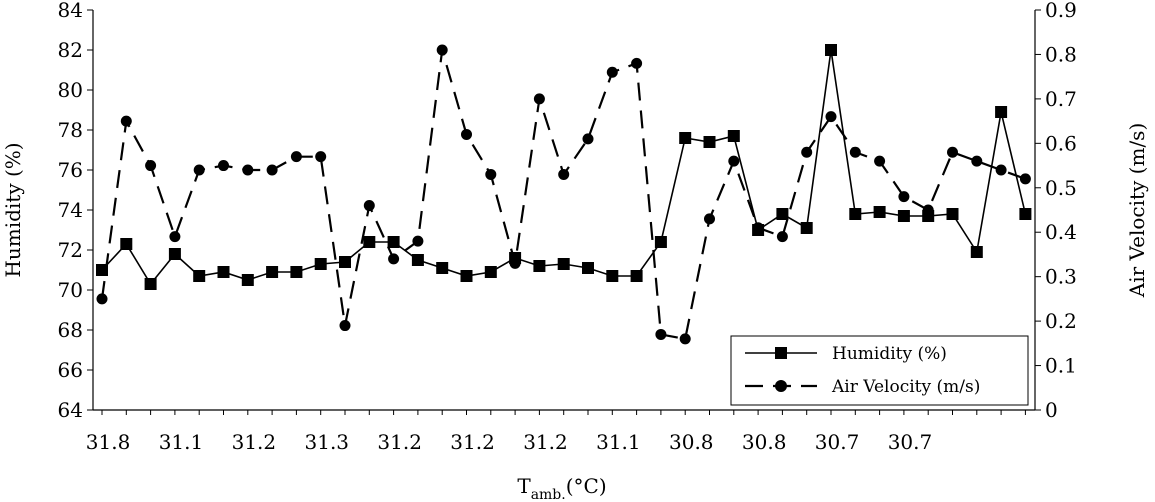  What do you see at coordinates (691, 442) in the screenshot?
I see `x-tick-label: 30.8` at bounding box center [691, 442].